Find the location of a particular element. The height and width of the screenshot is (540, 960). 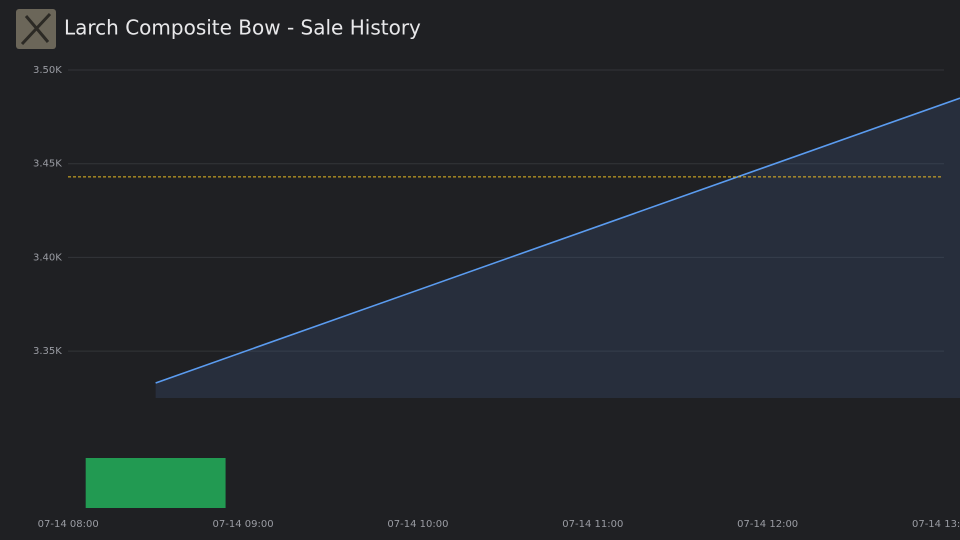

volume-bar is located at coordinates (155, 483).